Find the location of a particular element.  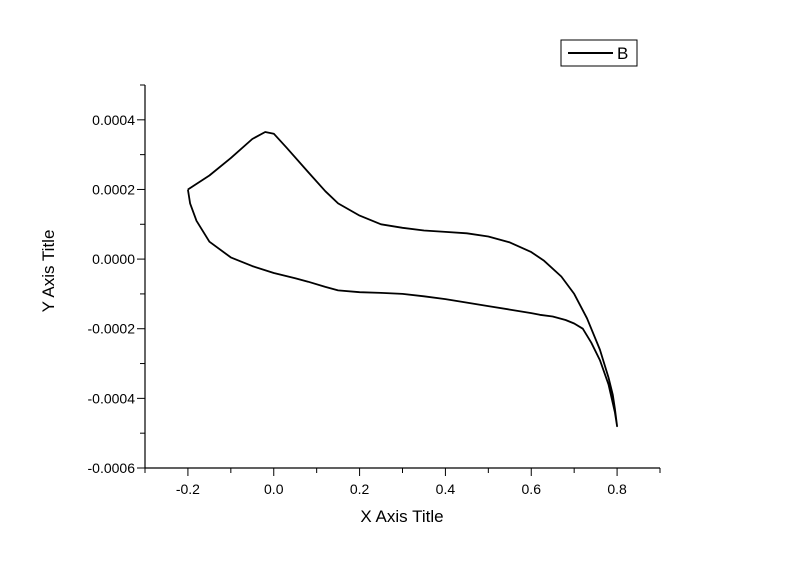

legend: B is located at coordinates (599, 53).